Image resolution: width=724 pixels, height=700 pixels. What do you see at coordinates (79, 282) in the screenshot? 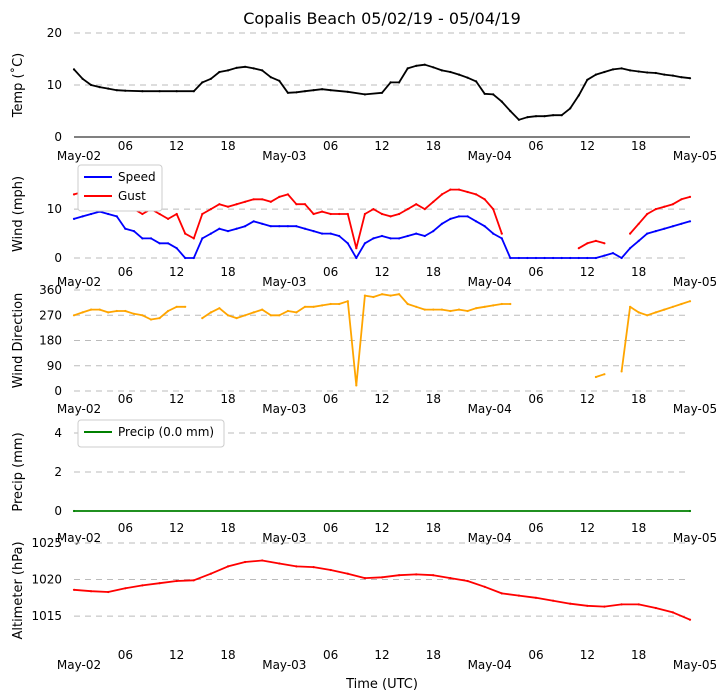
I see `x-tick-label: May-02` at bounding box center [79, 282].